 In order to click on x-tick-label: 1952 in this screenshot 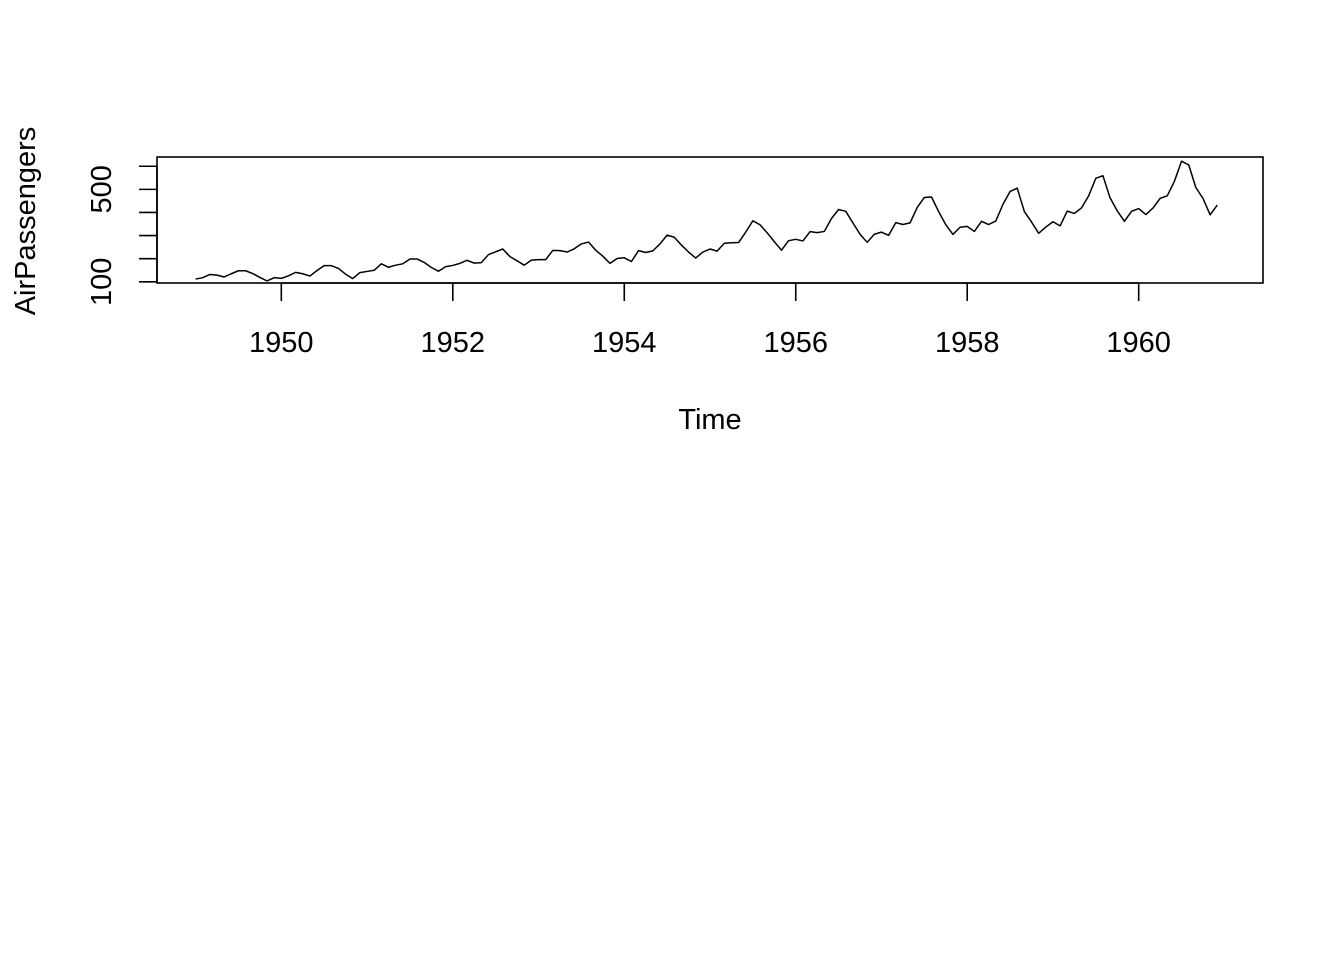, I will do `click(453, 343)`.